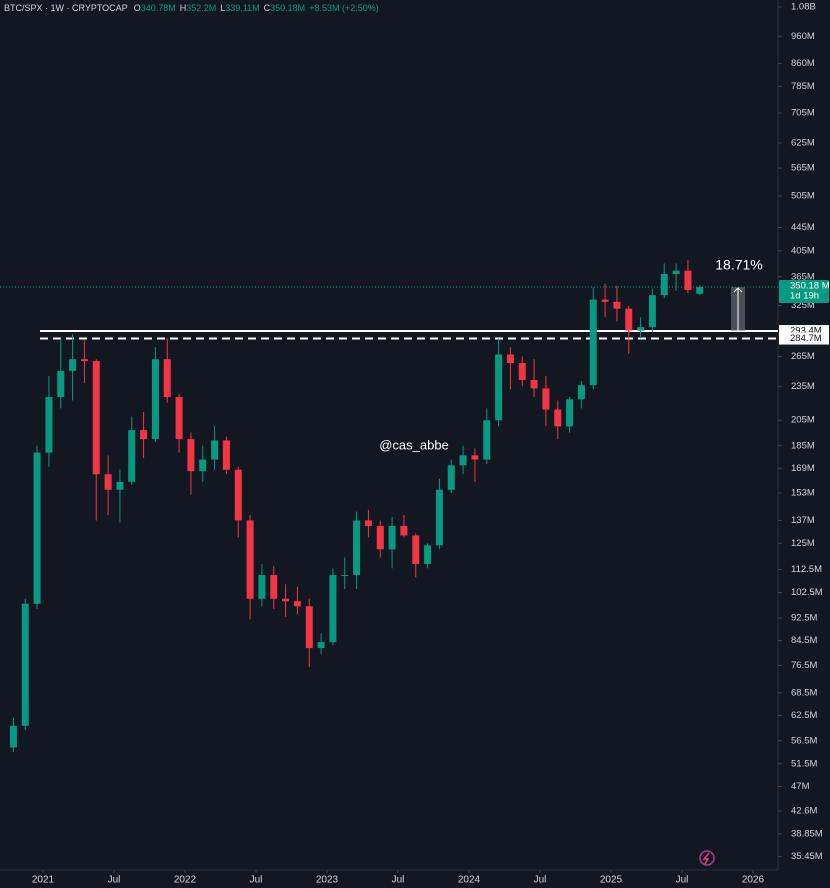 The width and height of the screenshot is (830, 888). I want to click on y-tick-label: 62.5M, so click(804, 715).